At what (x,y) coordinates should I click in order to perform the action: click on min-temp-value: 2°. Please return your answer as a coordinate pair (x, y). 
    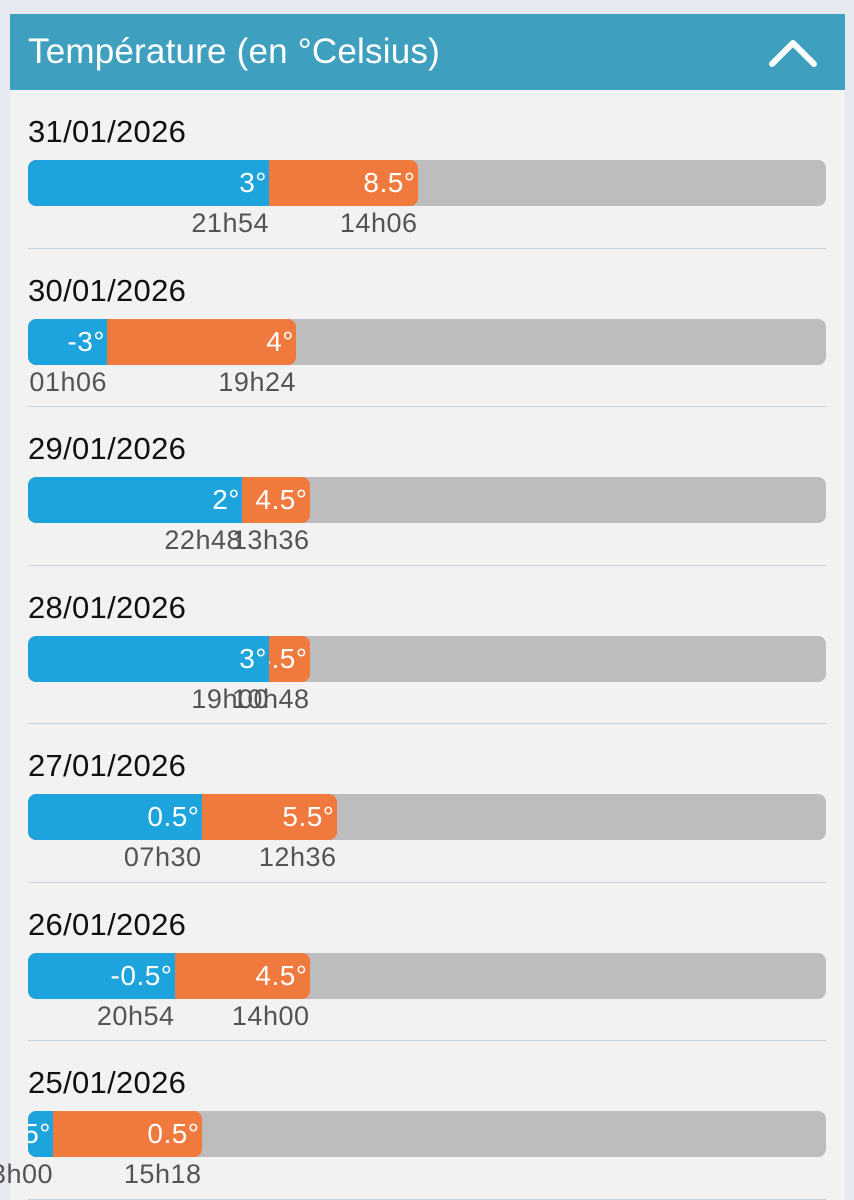
    Looking at the image, I should click on (226, 499).